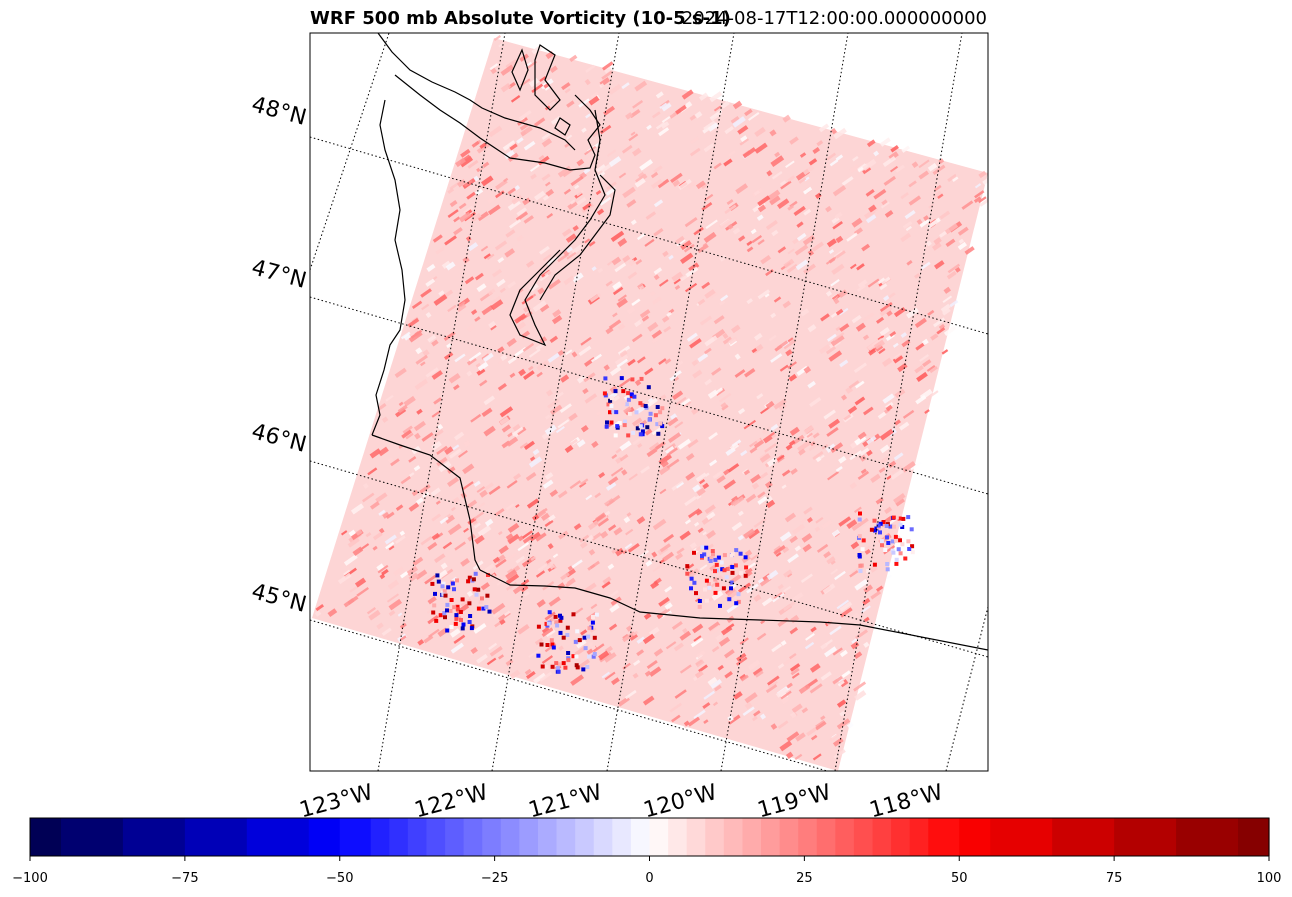  Describe the element at coordinates (565, 802) in the screenshot. I see `longitude-label: 121°W` at that location.